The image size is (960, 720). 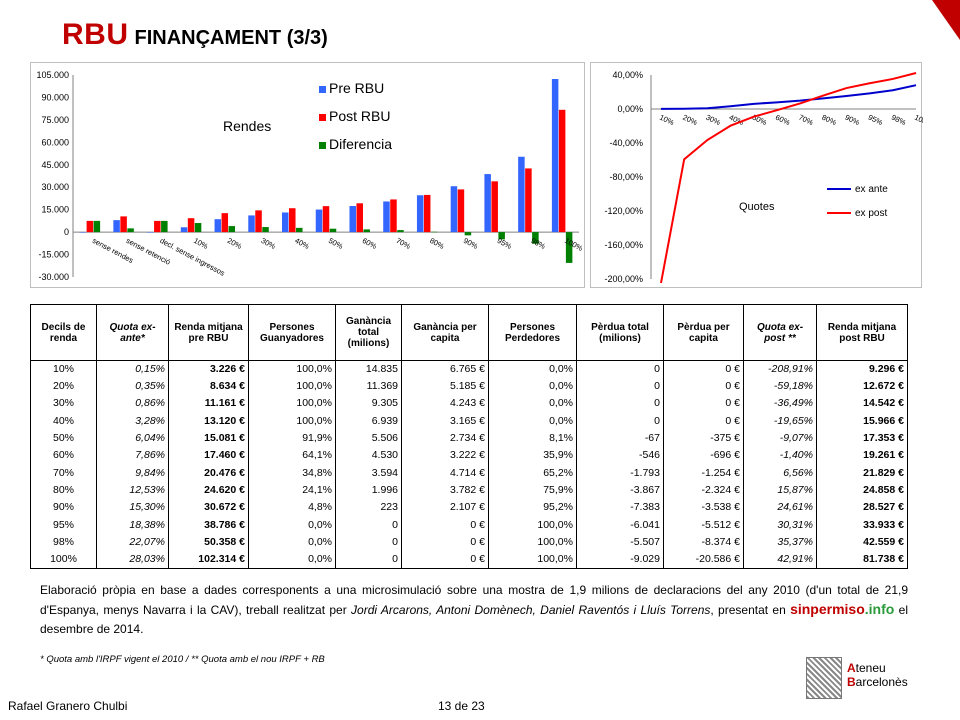 What do you see at coordinates (703, 525) in the screenshot?
I see `table-cell: -5.512 €` at bounding box center [703, 525].